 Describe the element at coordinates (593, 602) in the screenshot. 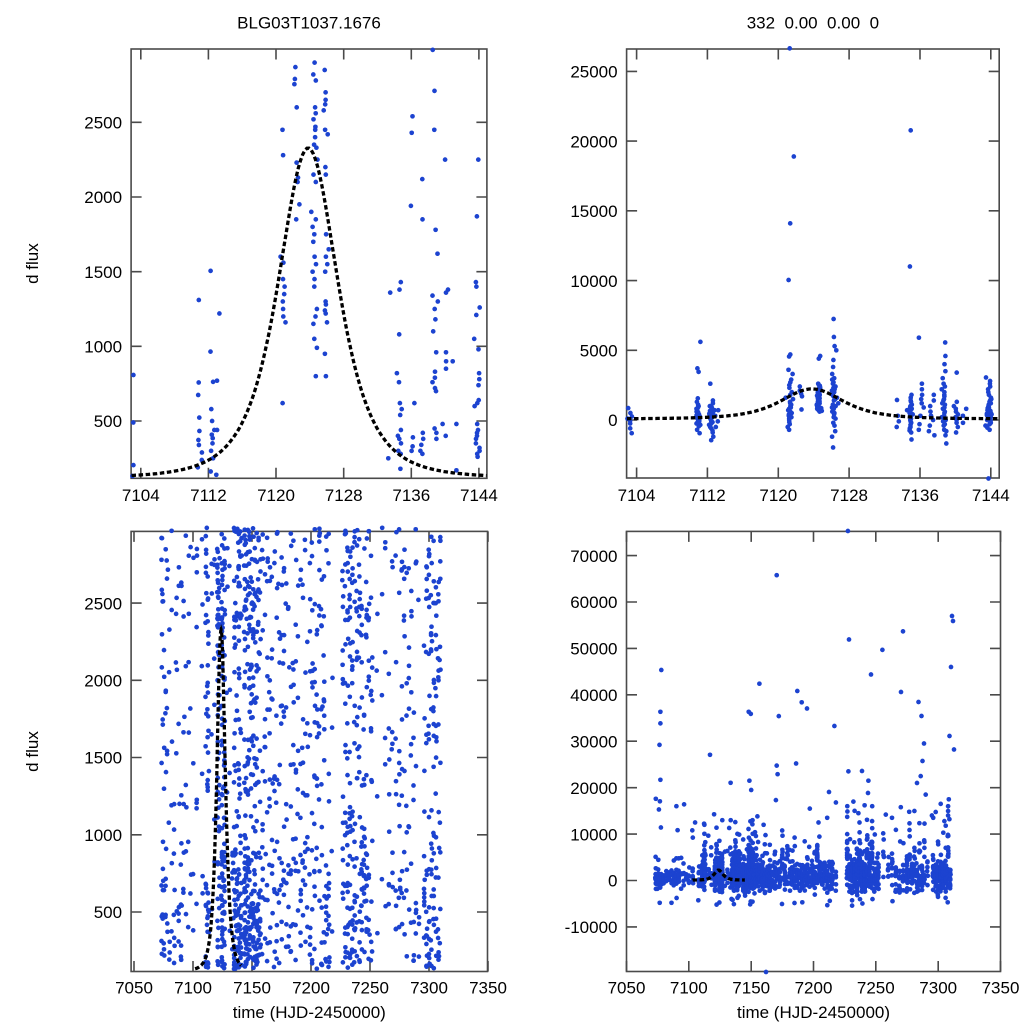

I see `svg-text: 60000` at that location.